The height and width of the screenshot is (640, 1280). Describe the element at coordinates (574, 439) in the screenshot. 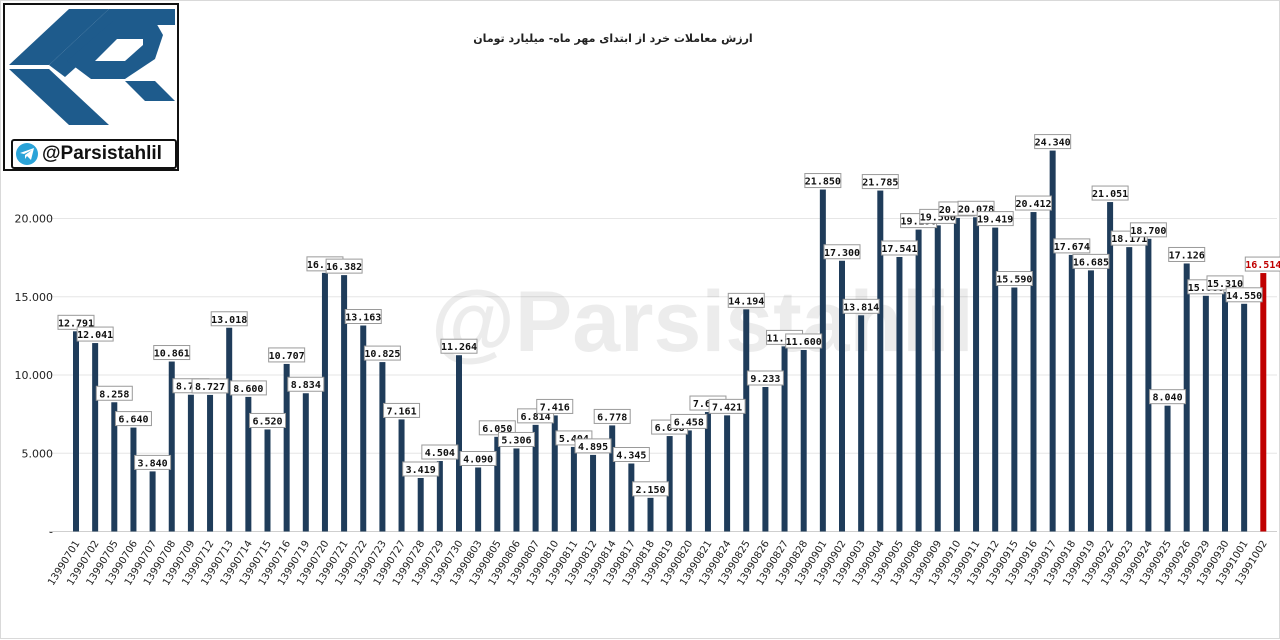

I see `data-label: 5.404` at that location.